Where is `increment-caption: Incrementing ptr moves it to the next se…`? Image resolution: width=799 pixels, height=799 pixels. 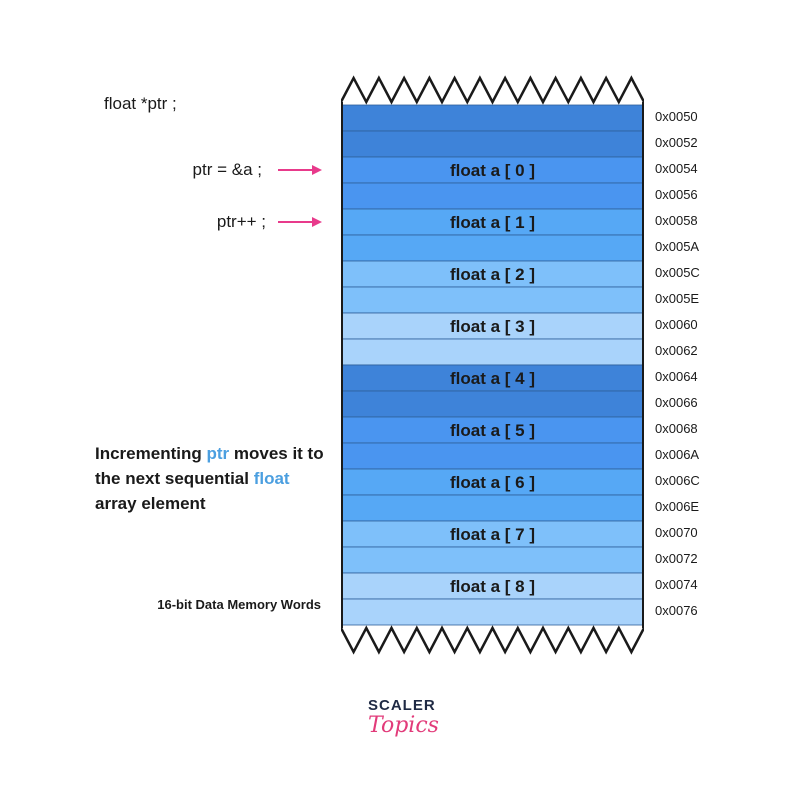 increment-caption: Incrementing ptr moves it to the next se… is located at coordinates (215, 478).